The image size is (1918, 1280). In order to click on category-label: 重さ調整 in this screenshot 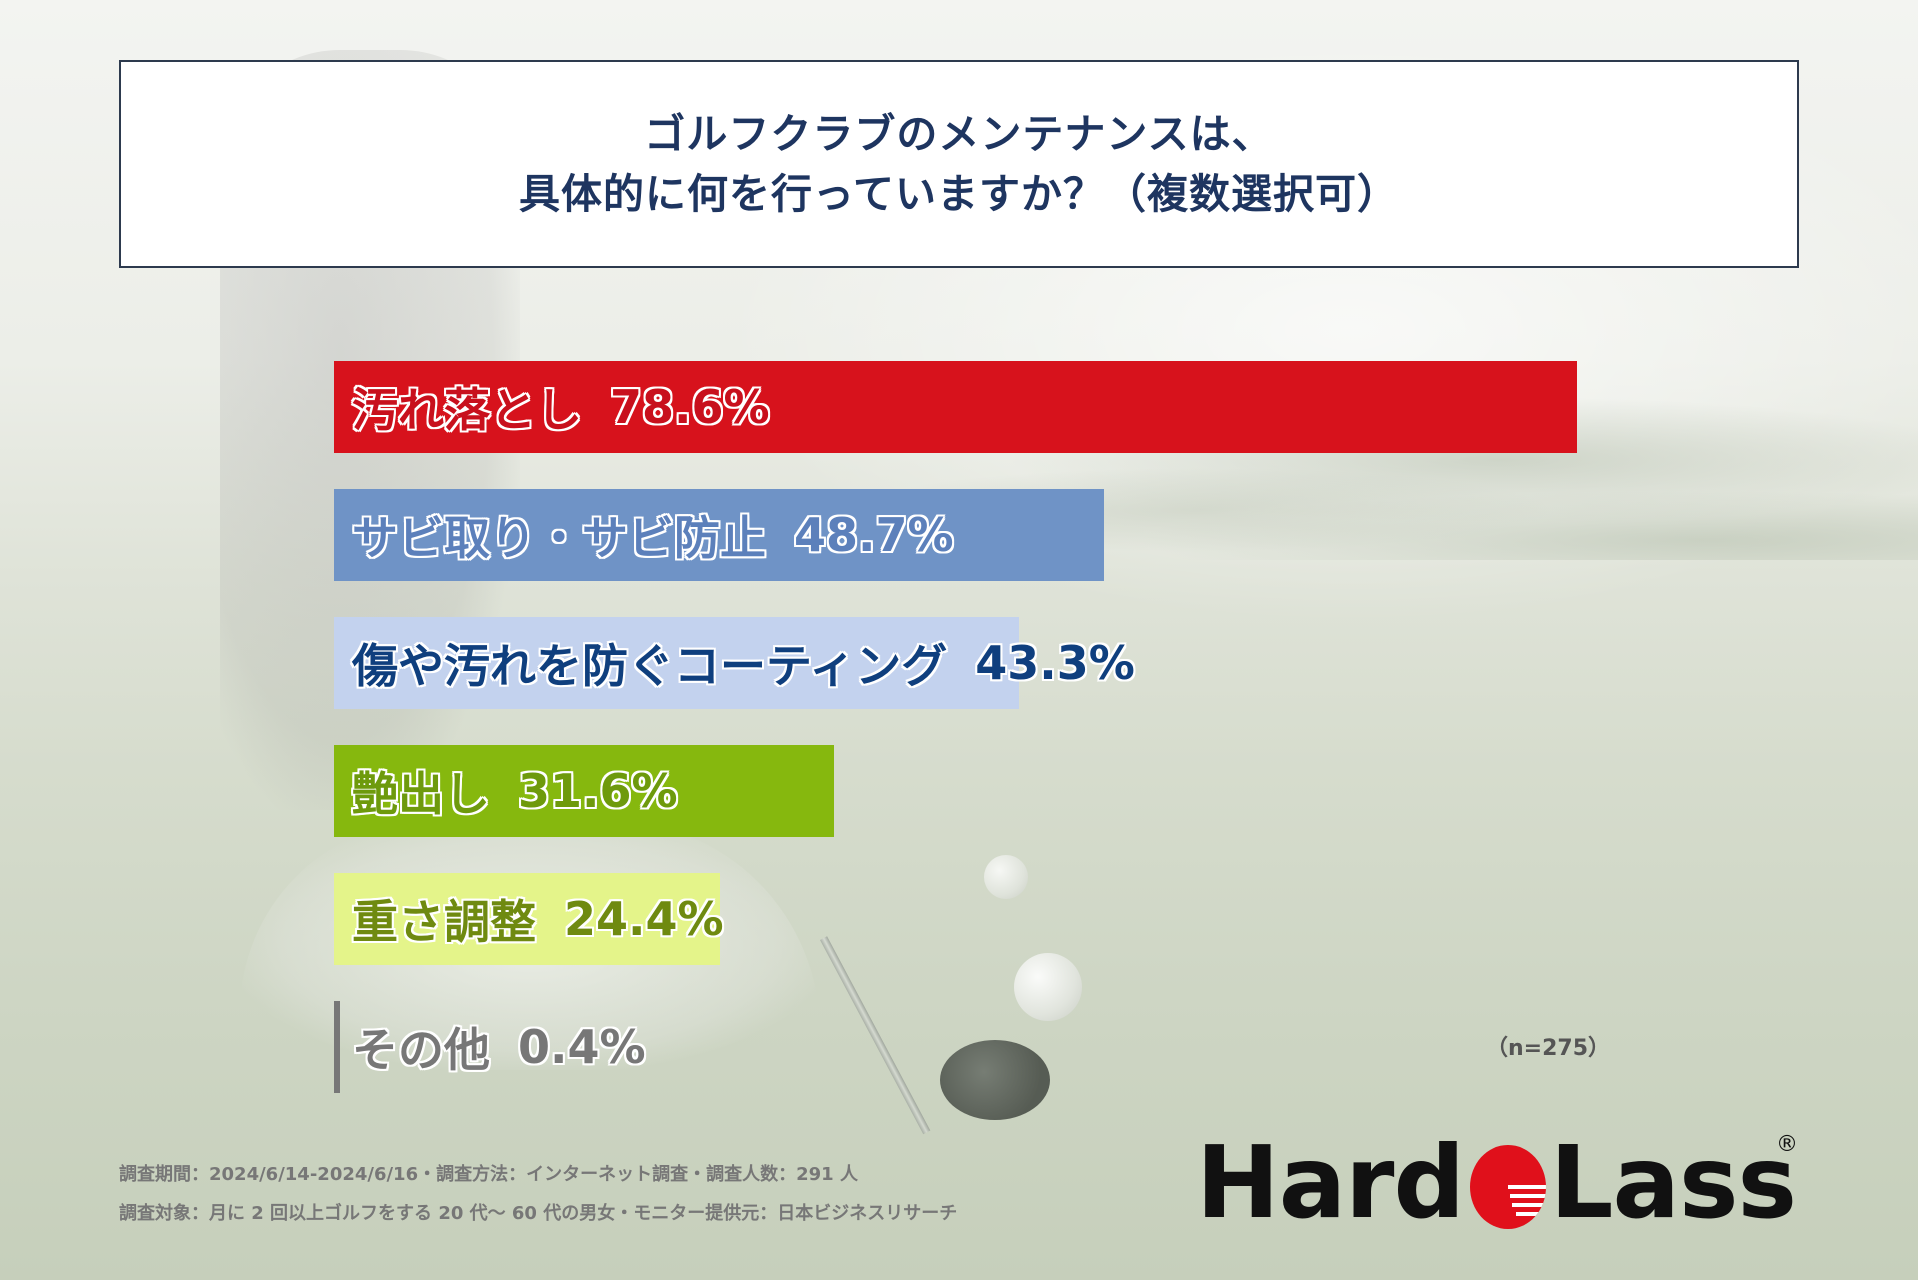, I will do `click(444, 922)`.